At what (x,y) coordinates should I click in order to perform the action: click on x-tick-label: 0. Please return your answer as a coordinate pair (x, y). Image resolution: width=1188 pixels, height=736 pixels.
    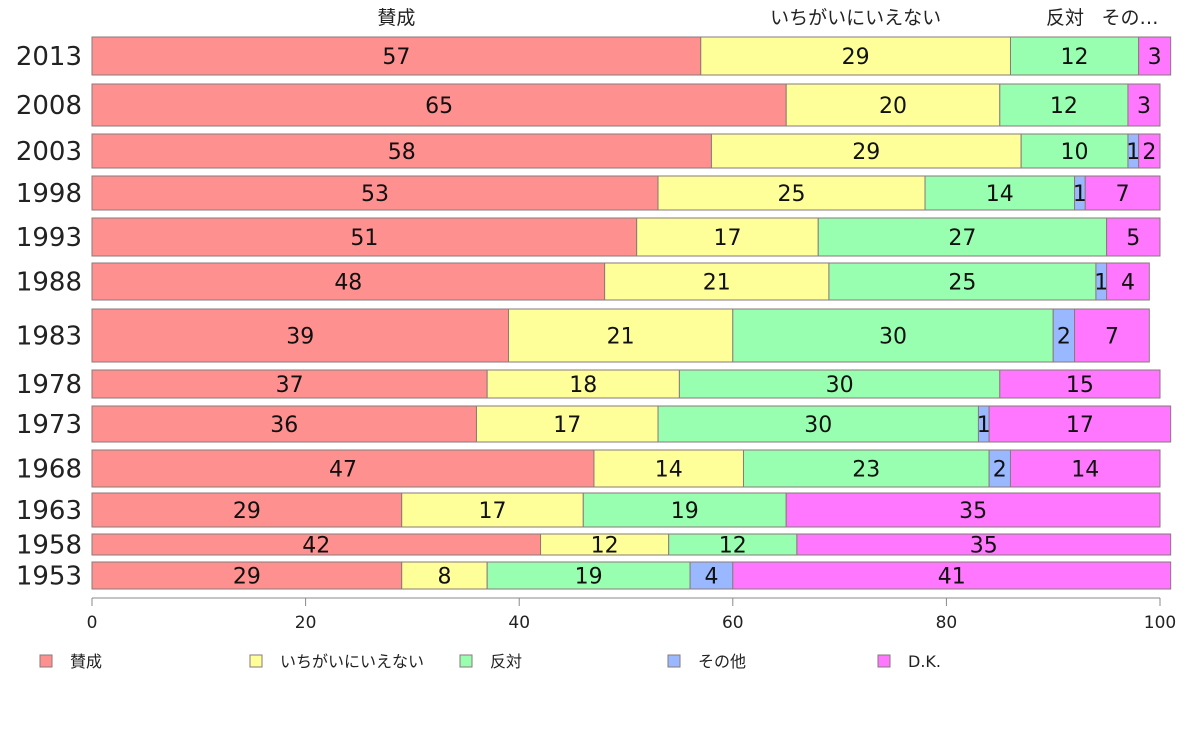
    Looking at the image, I should click on (92, 623).